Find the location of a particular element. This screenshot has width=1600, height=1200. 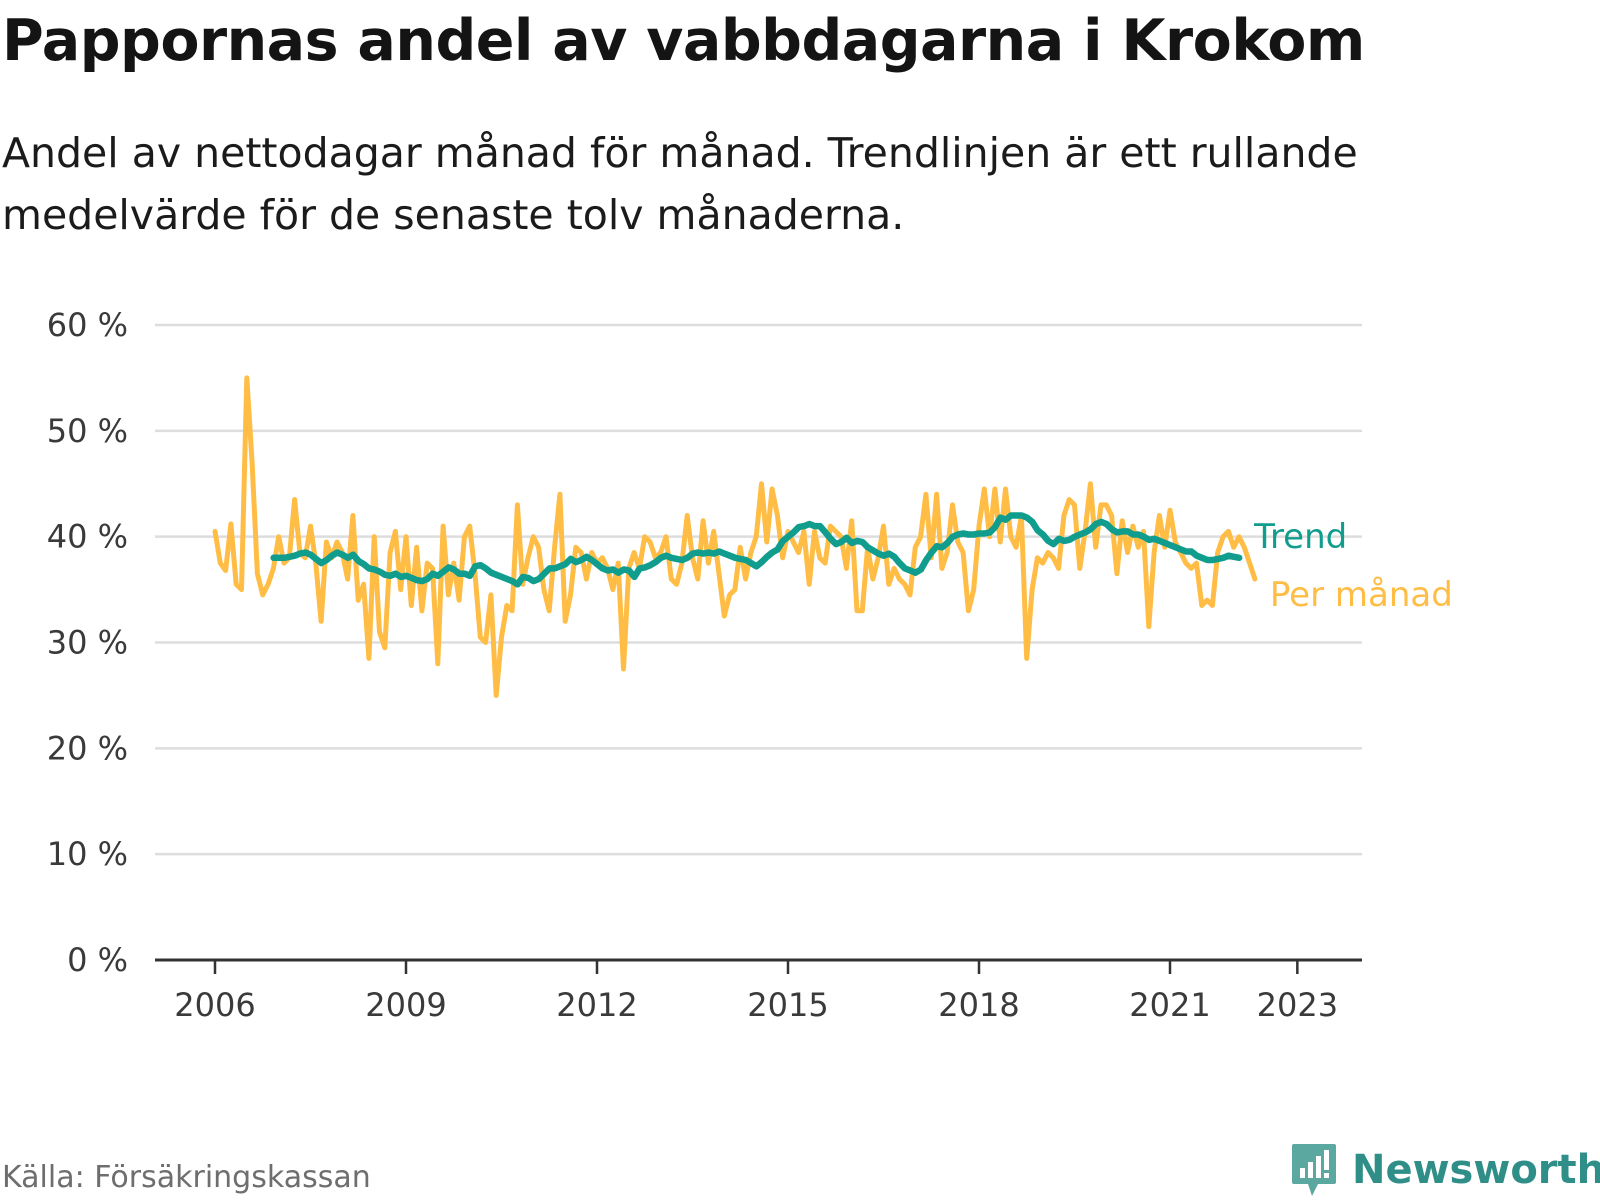

source-note: Källa: Försäkringskassan is located at coordinates (186, 1177).